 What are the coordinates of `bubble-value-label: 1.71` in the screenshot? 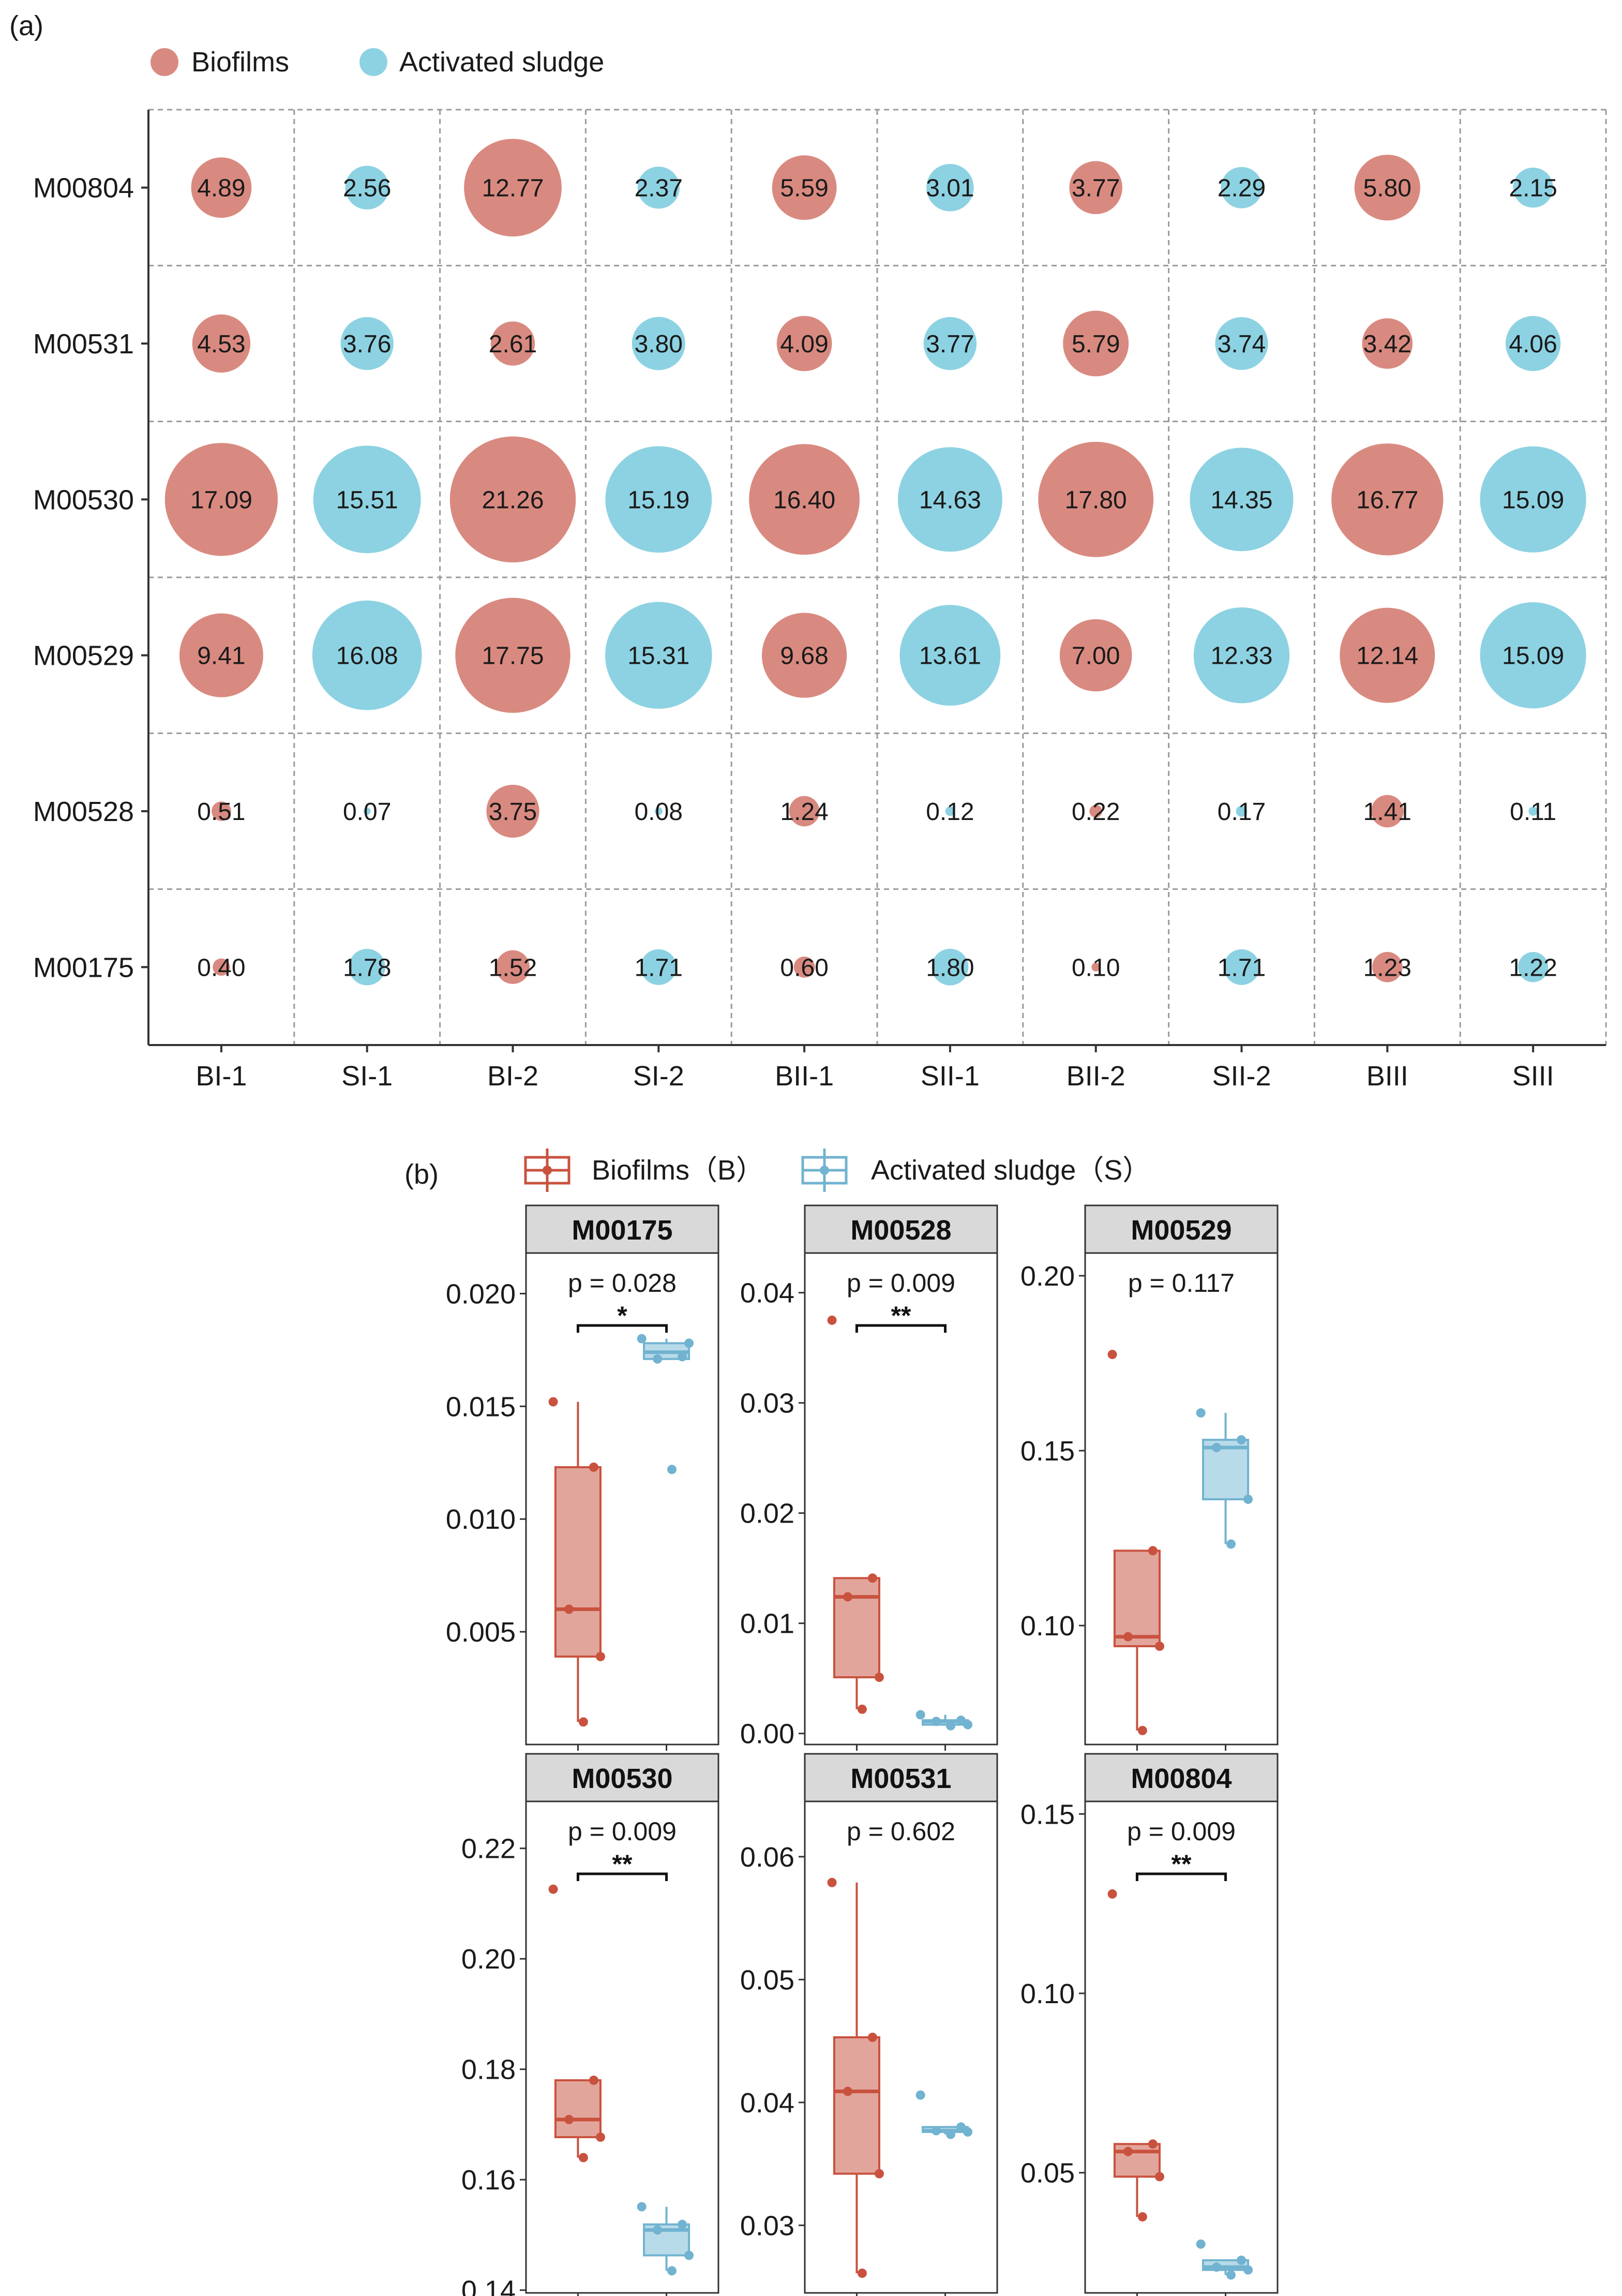 It's located at (1242, 967).